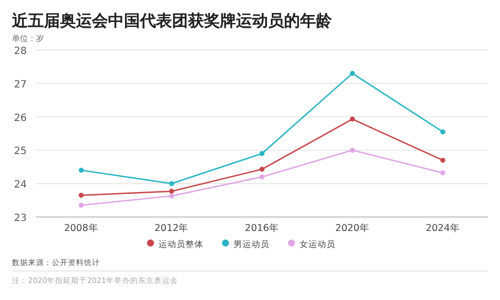  Describe the element at coordinates (20, 218) in the screenshot. I see `y-tick-label: 23` at that location.